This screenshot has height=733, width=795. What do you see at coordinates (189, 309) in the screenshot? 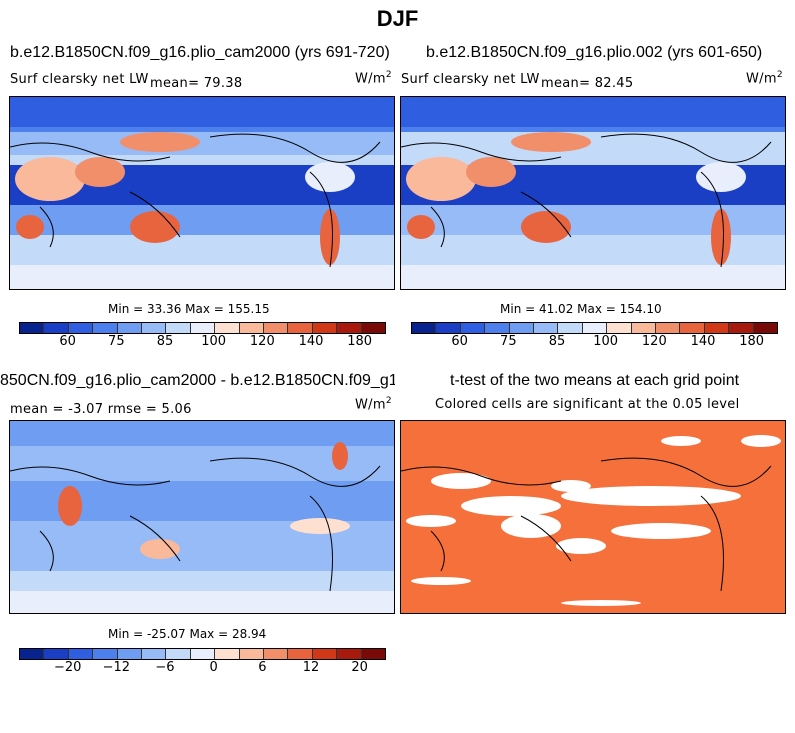
I see `panel1-minmax: Min = 33.36 Max = 155.15` at bounding box center [189, 309].